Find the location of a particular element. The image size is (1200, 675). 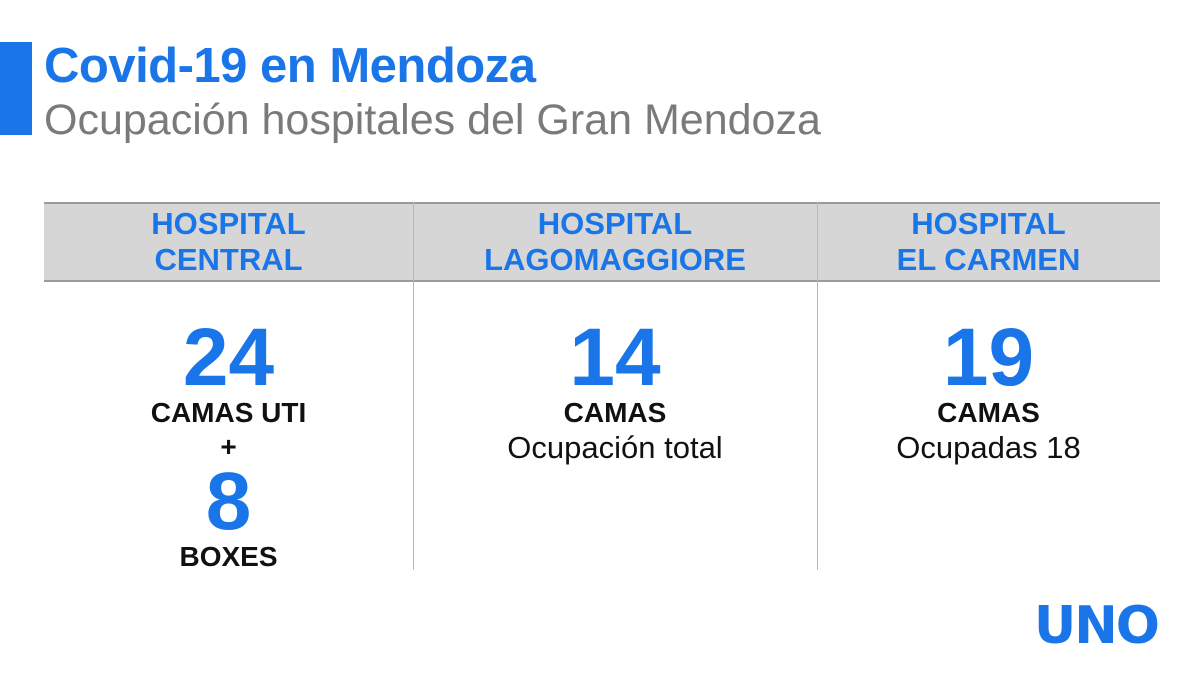

central-uti-beds-label: CAMAS UTI is located at coordinates (228, 412).